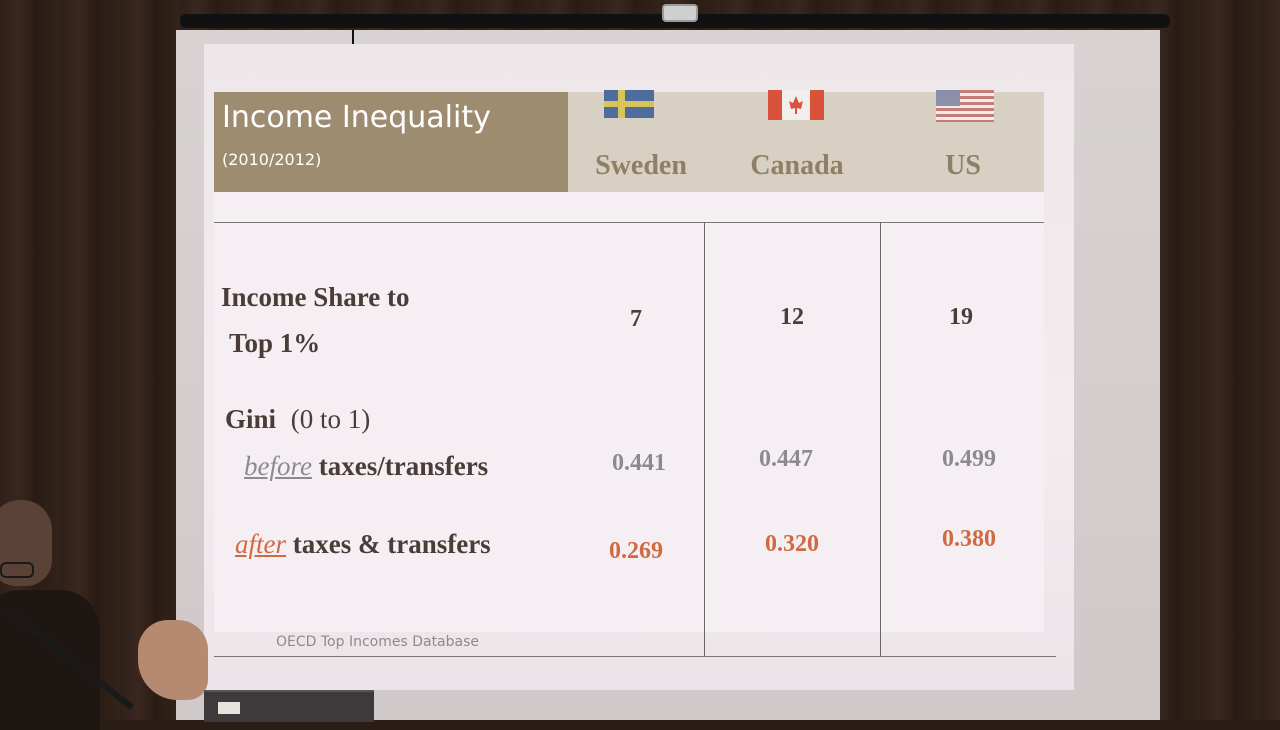 This screenshot has height=730, width=1280. Describe the element at coordinates (792, 317) in the screenshot. I see `cell-canada-income-share: 12` at that location.